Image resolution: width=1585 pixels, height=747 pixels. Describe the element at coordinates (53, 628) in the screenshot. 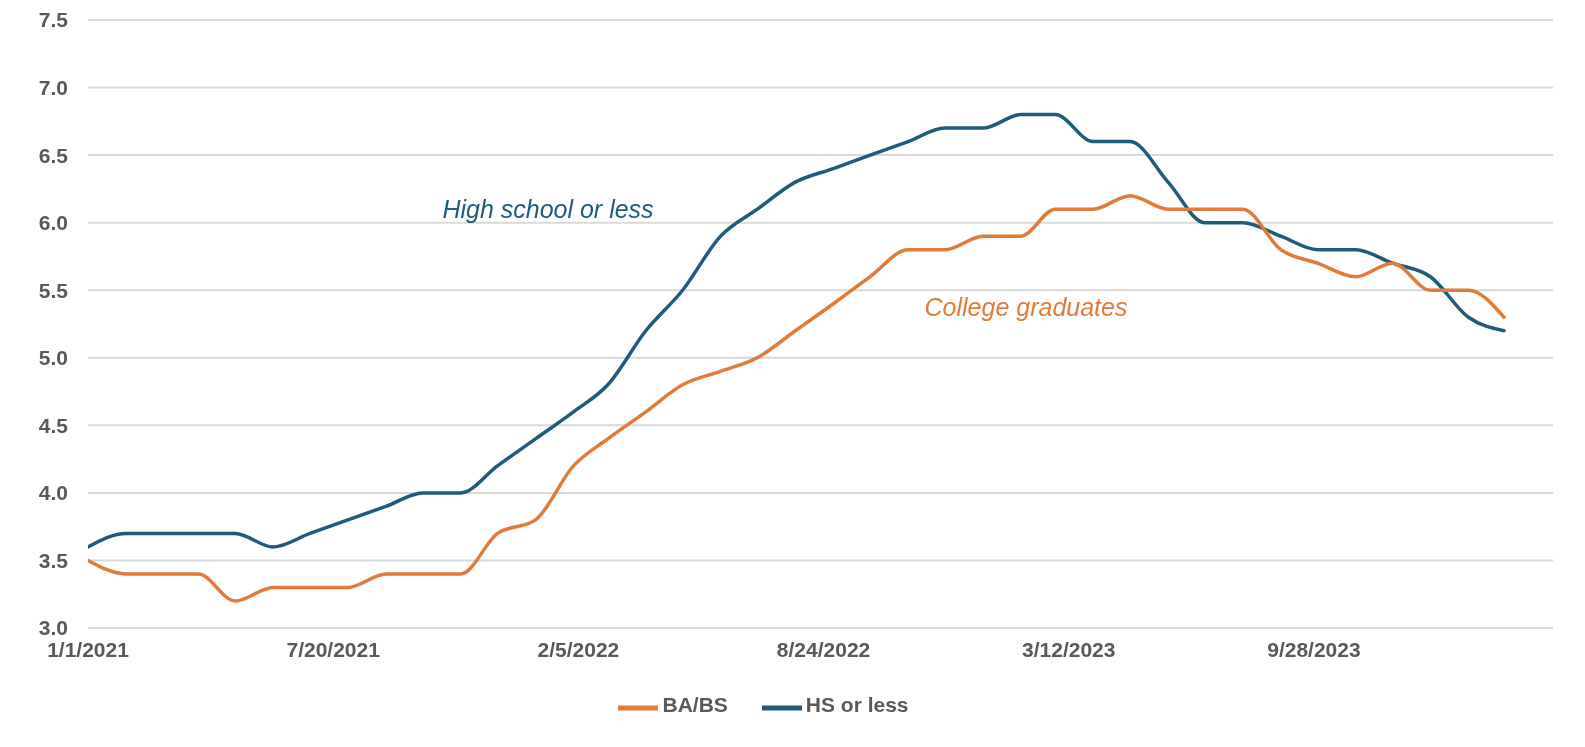

I see `y-tick-label: 3.0` at that location.